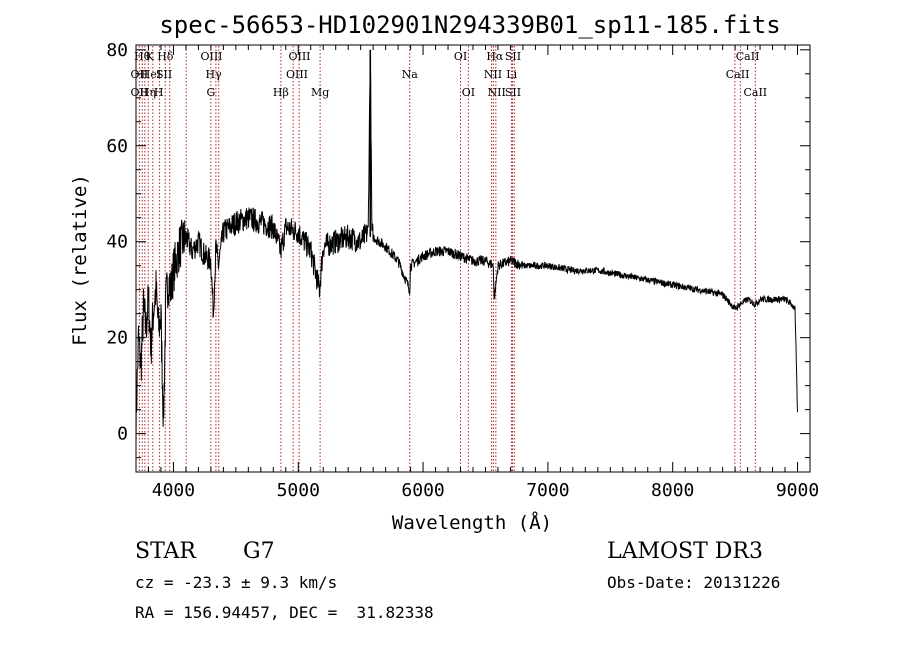 The width and height of the screenshot is (900, 649). What do you see at coordinates (297, 74) in the screenshot?
I see `spectral-line-label-mid-4: OIII` at bounding box center [297, 74].